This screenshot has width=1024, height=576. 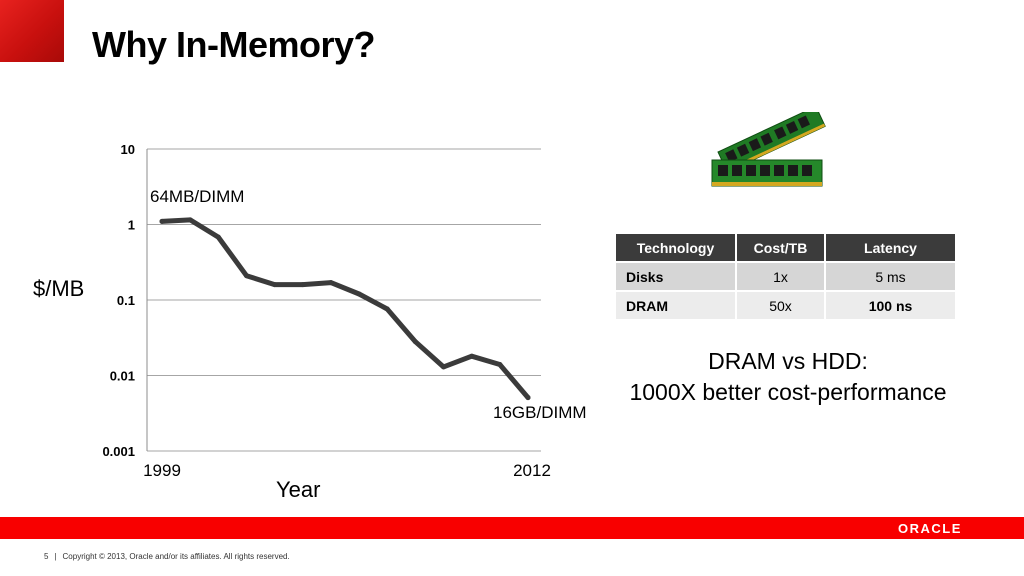 What do you see at coordinates (162, 470) in the screenshot?
I see `x-tick-label: 1999` at bounding box center [162, 470].